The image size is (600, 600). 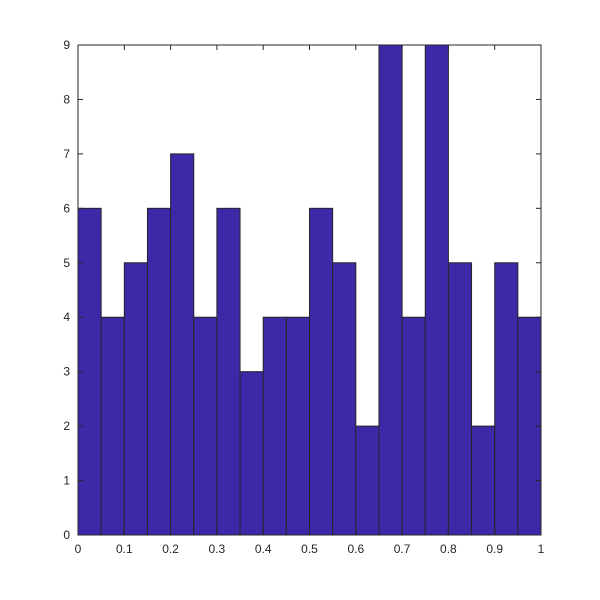 What do you see at coordinates (66, 45) in the screenshot?
I see `y-tick-label: 9` at bounding box center [66, 45].